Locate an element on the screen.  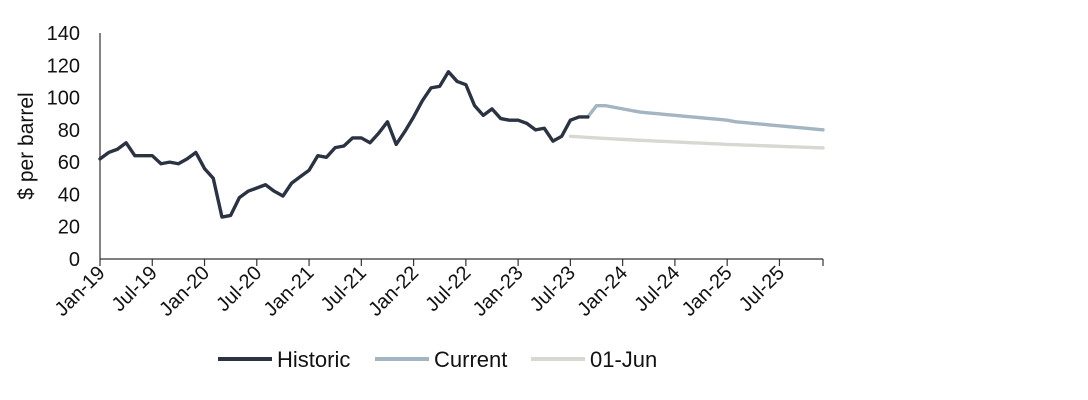
y-tick-label: 100 is located at coordinates (63, 99).